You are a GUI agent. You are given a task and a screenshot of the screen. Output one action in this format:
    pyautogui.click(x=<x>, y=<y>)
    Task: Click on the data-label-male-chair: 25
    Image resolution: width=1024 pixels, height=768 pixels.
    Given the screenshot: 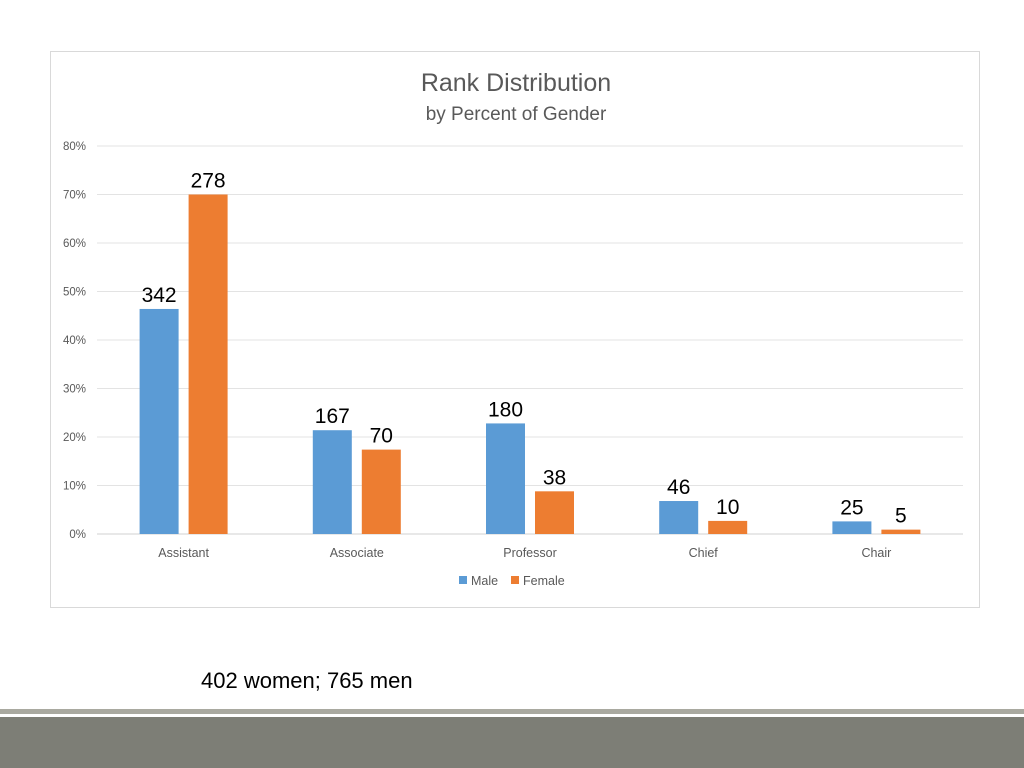 What is the action you would take?
    pyautogui.click(x=851, y=507)
    